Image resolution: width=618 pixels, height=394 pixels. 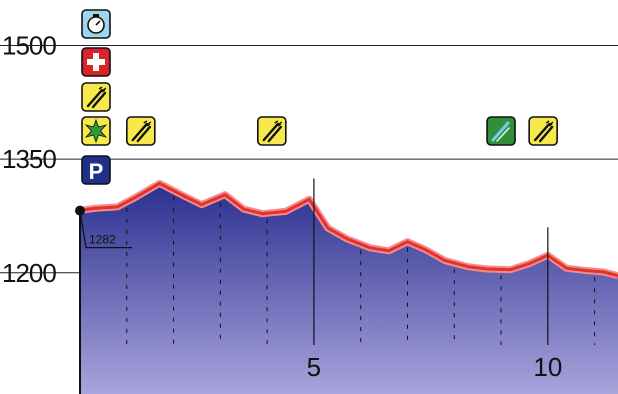 I want to click on y-tick-label: 1350, so click(x=29, y=159).